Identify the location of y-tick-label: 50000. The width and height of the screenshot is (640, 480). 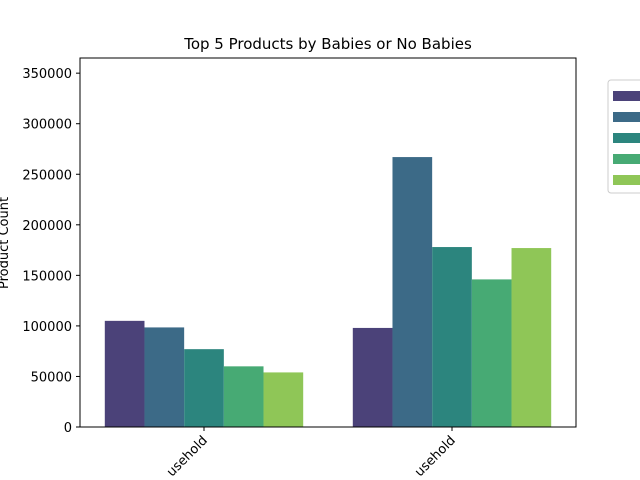
(51, 377).